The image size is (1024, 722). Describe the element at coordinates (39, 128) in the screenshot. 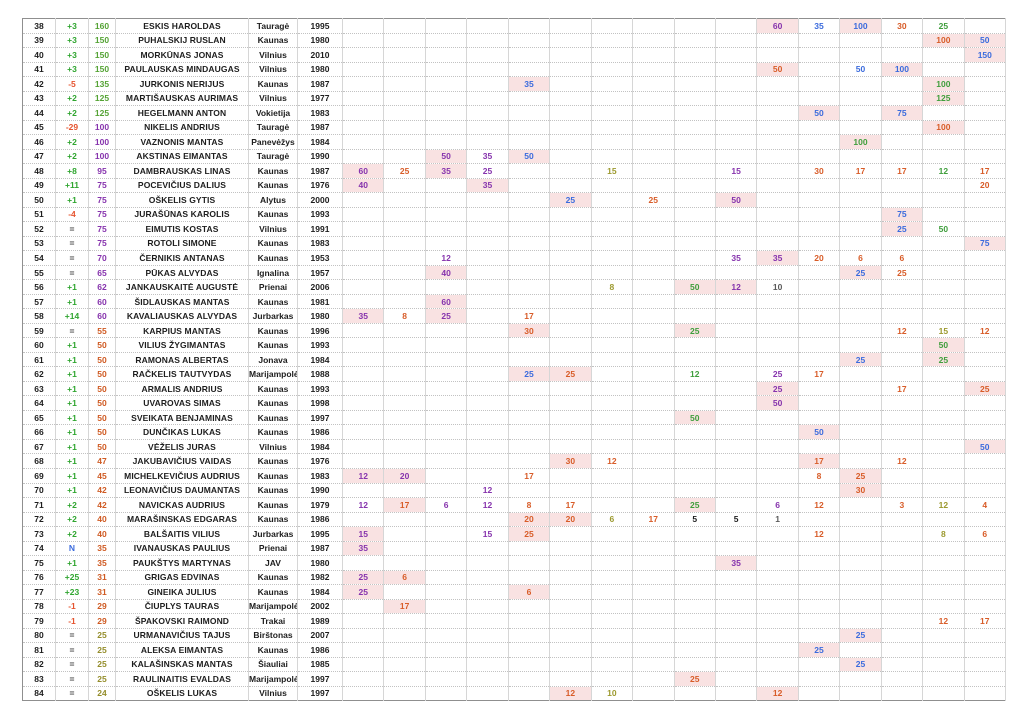

I see `rank-cell: 45` at that location.